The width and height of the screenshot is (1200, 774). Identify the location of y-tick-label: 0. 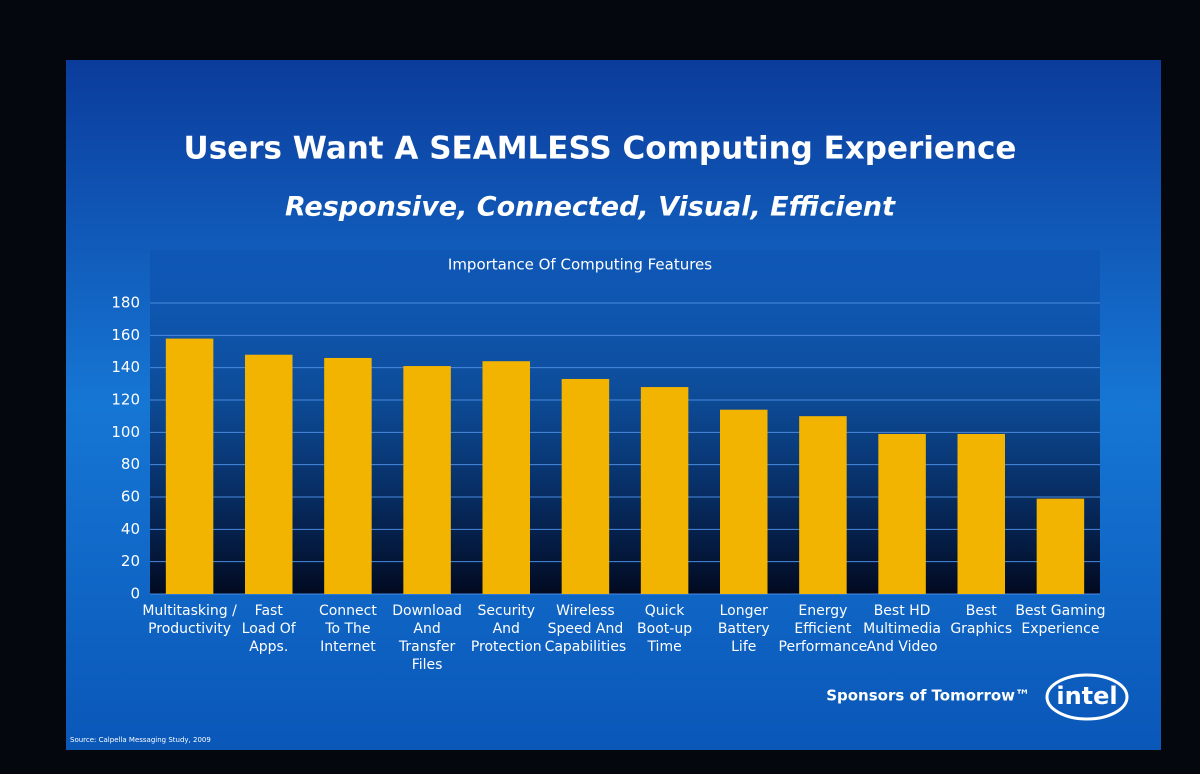
(135, 594).